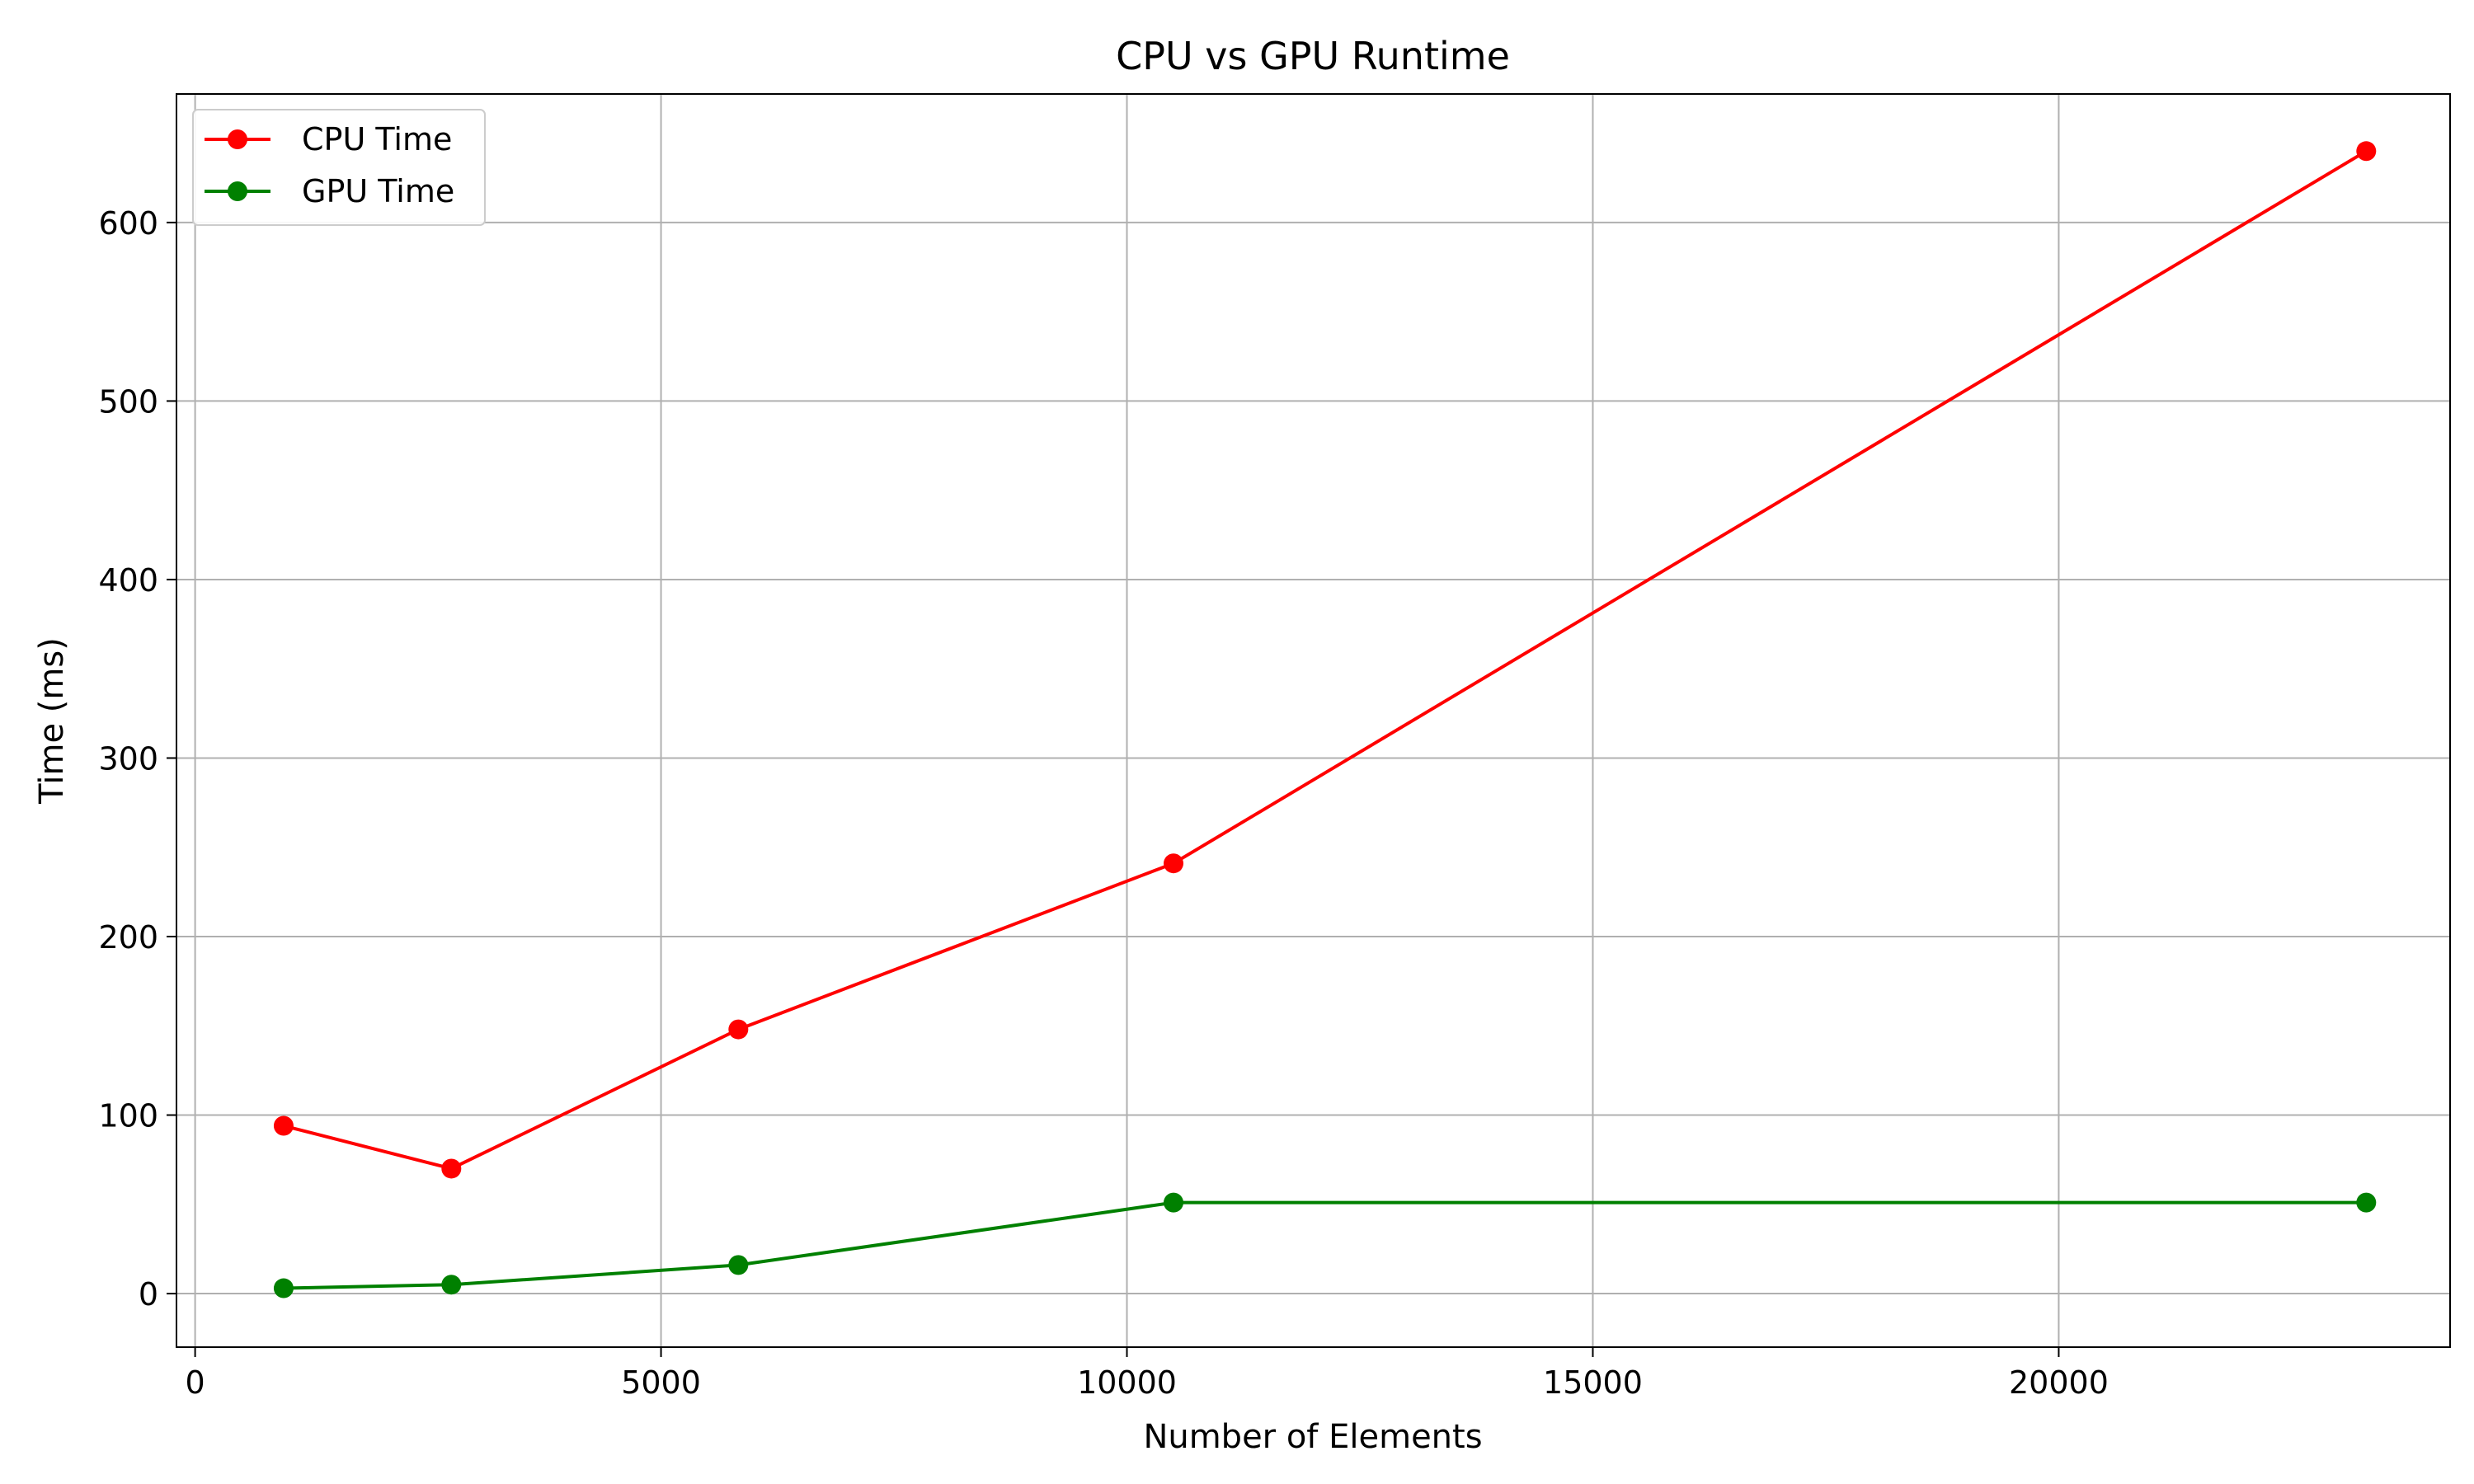  What do you see at coordinates (52, 721) in the screenshot?
I see `y-axis-label: Time (ms)` at bounding box center [52, 721].